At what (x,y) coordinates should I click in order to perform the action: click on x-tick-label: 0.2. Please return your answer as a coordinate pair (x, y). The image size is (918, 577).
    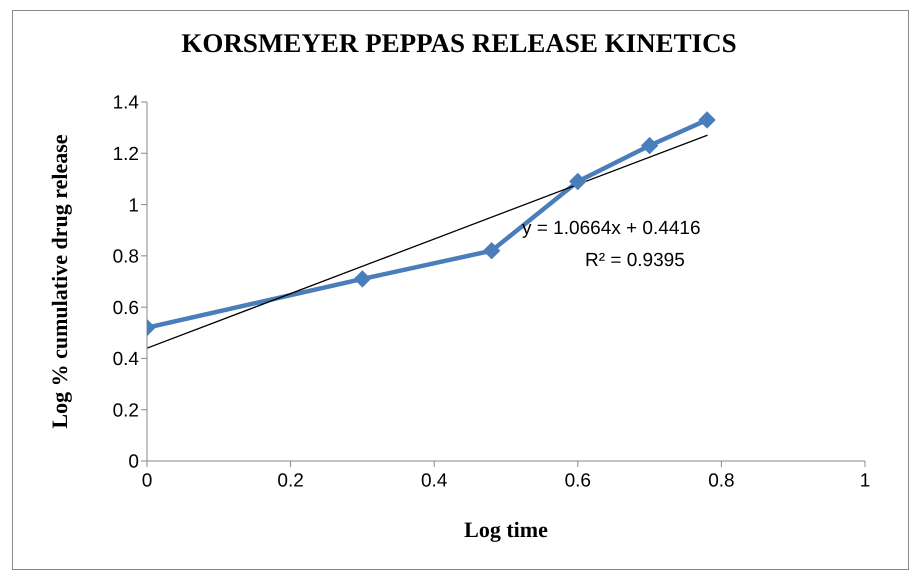
    Looking at the image, I should click on (290, 481).